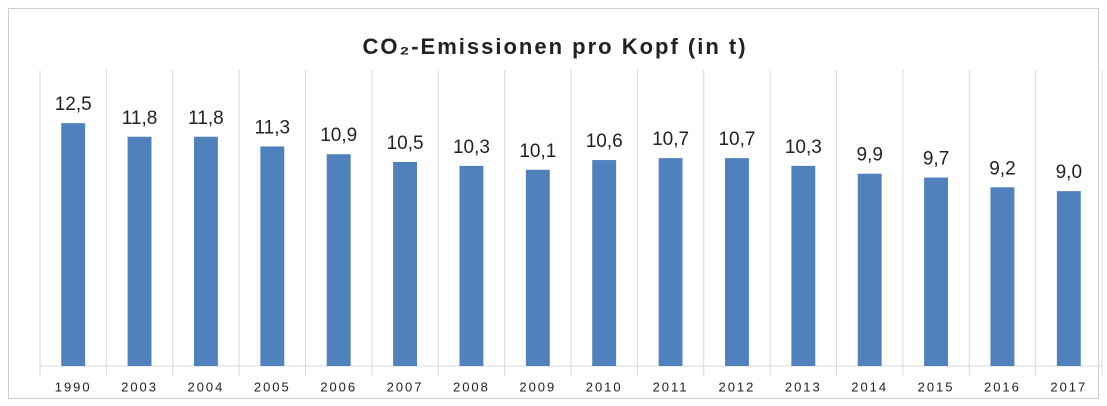 Image resolution: width=1107 pixels, height=406 pixels. What do you see at coordinates (736, 386) in the screenshot?
I see `x-tick-label: 2012` at bounding box center [736, 386].